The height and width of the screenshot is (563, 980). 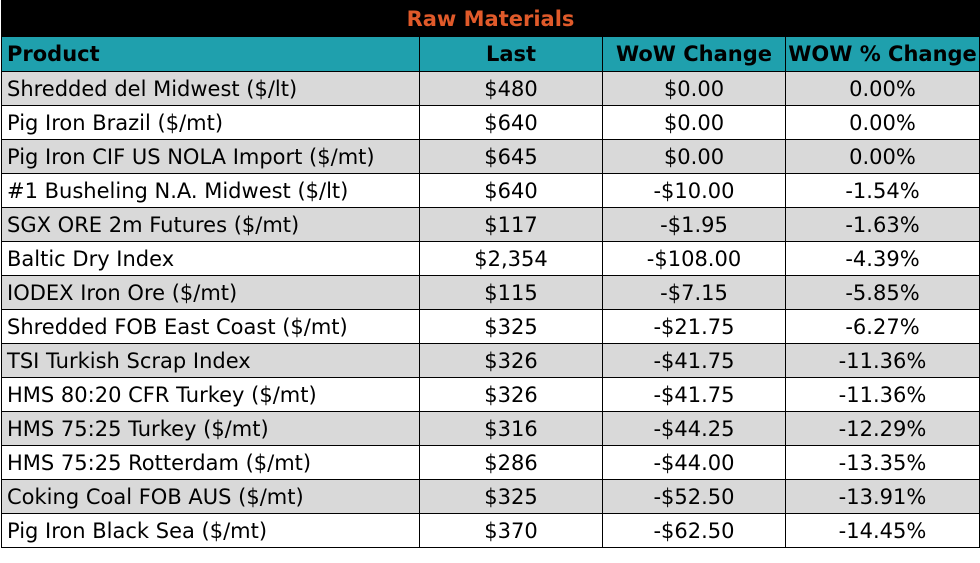 I want to click on cell-wow-change: -$62.50, so click(x=694, y=530).